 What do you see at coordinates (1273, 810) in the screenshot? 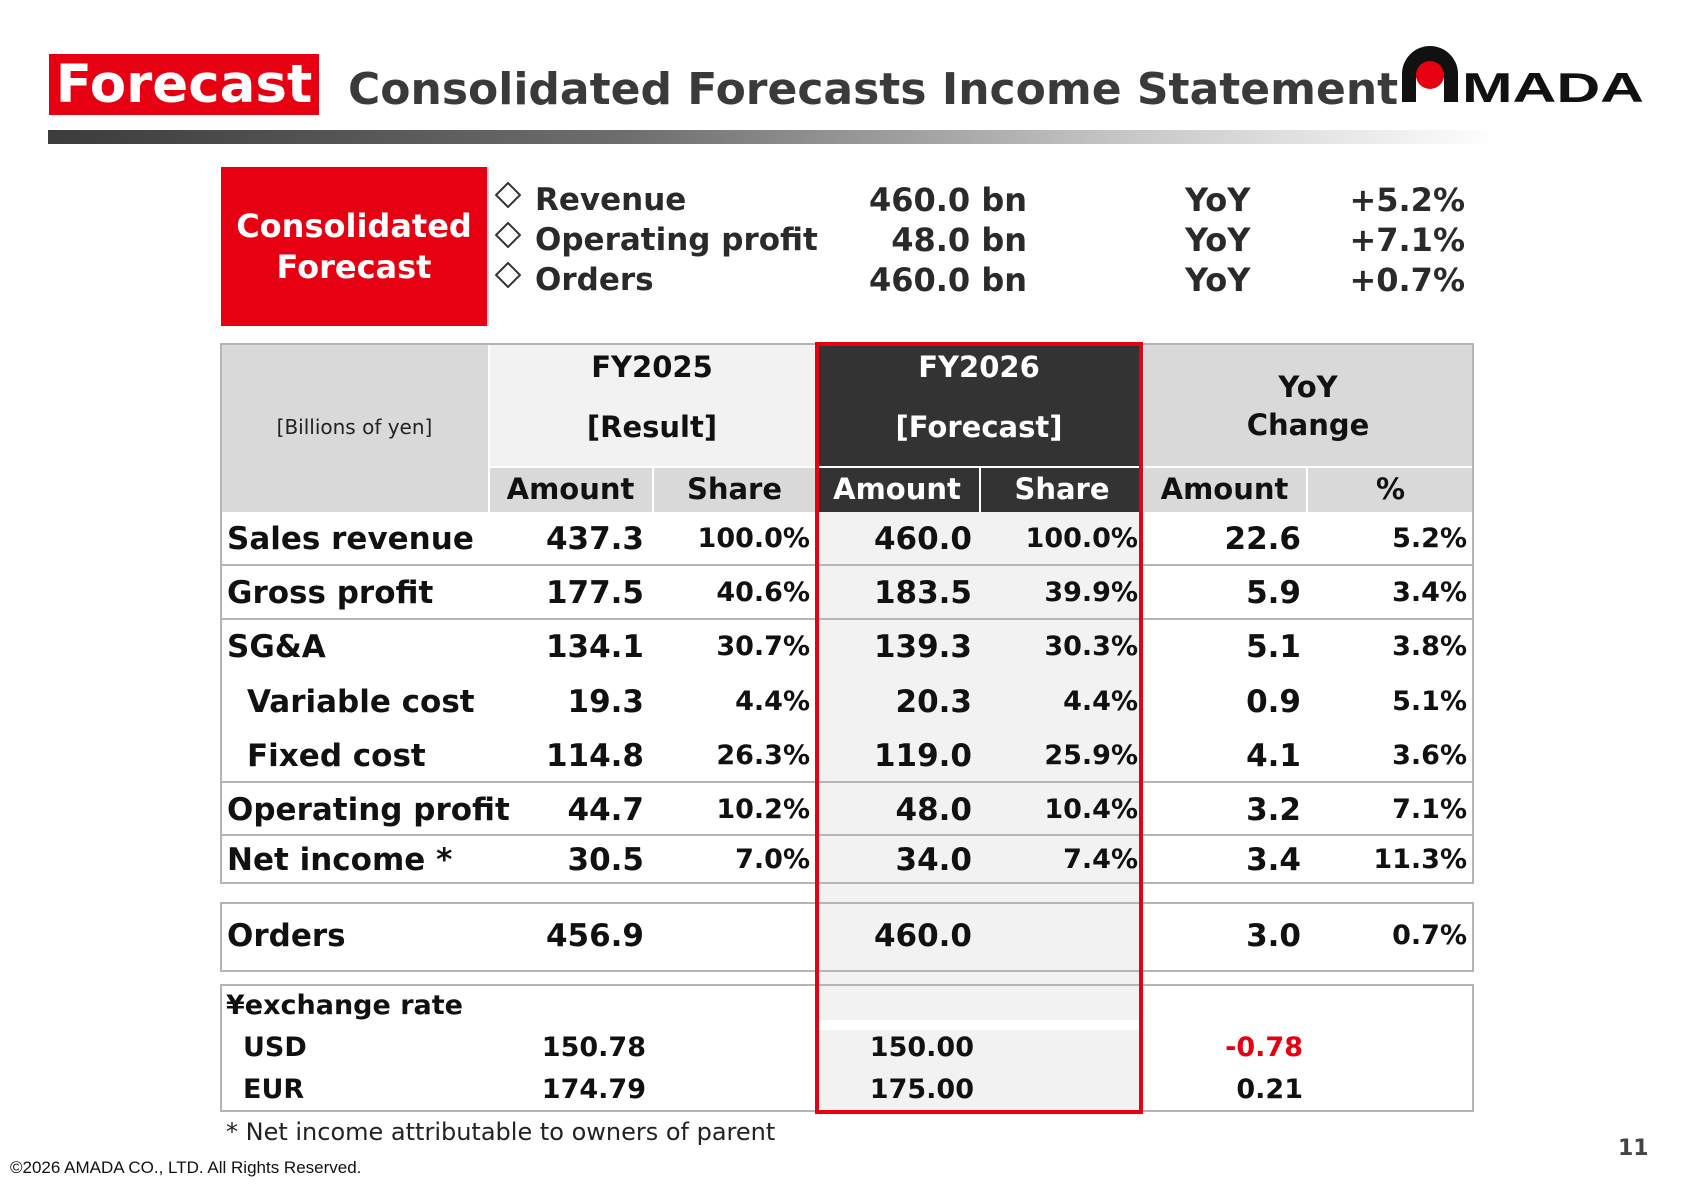
I see `yoy-amount: 3.2` at bounding box center [1273, 810].